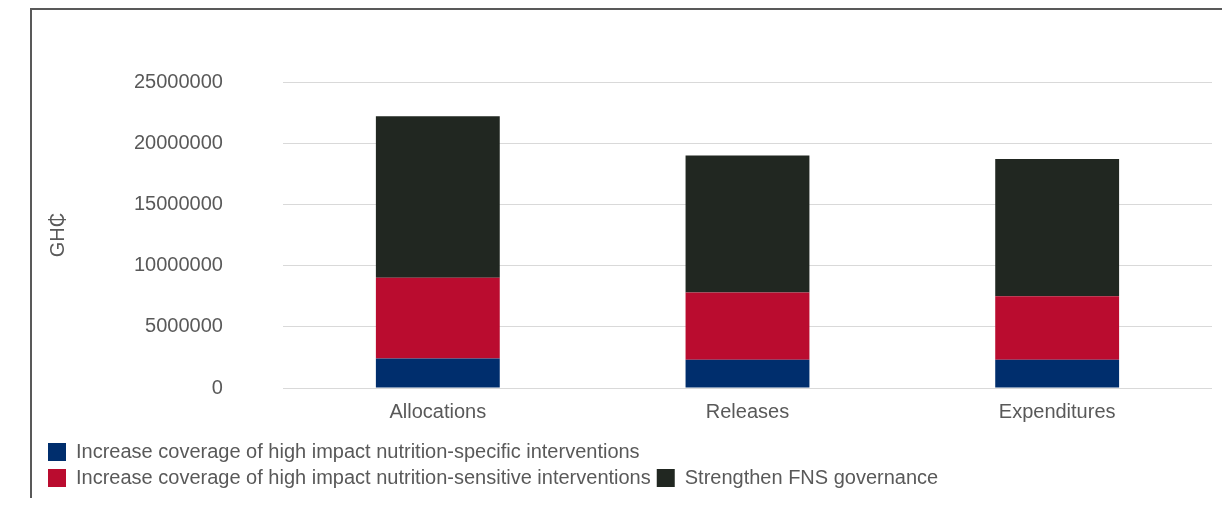  What do you see at coordinates (358, 450) in the screenshot?
I see `legend-label: Increase coverage of high impact nutrition-specific interventions` at bounding box center [358, 450].